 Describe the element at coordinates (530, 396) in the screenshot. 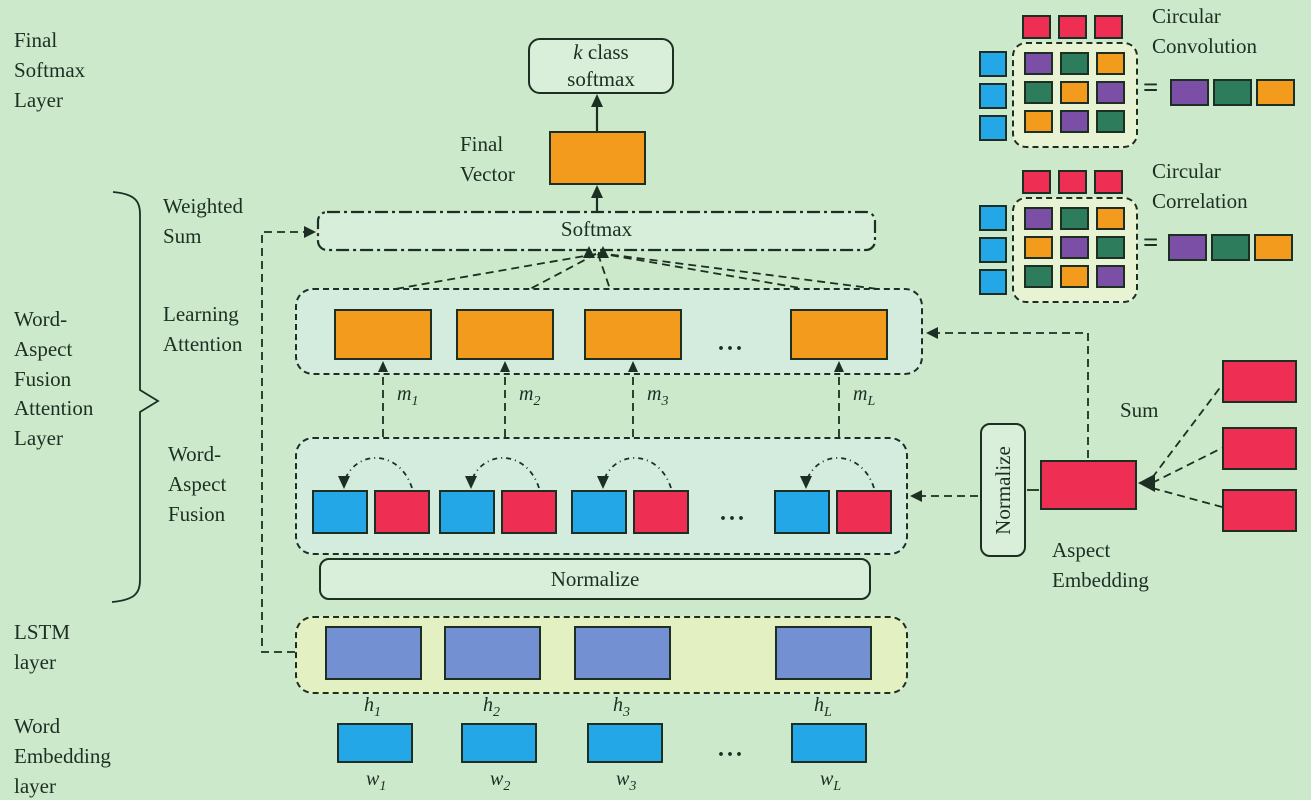

I see `m2-label: m2` at that location.